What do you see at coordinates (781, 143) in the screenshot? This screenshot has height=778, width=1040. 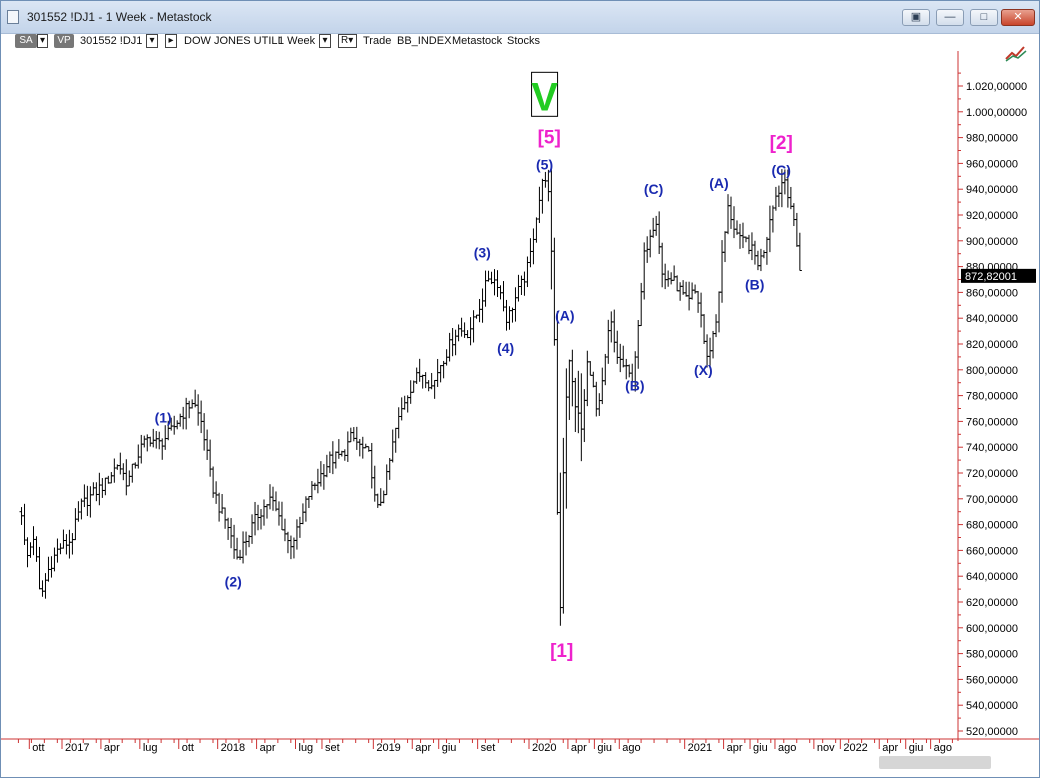 I see `wave-label-primary: [2]` at bounding box center [781, 143].